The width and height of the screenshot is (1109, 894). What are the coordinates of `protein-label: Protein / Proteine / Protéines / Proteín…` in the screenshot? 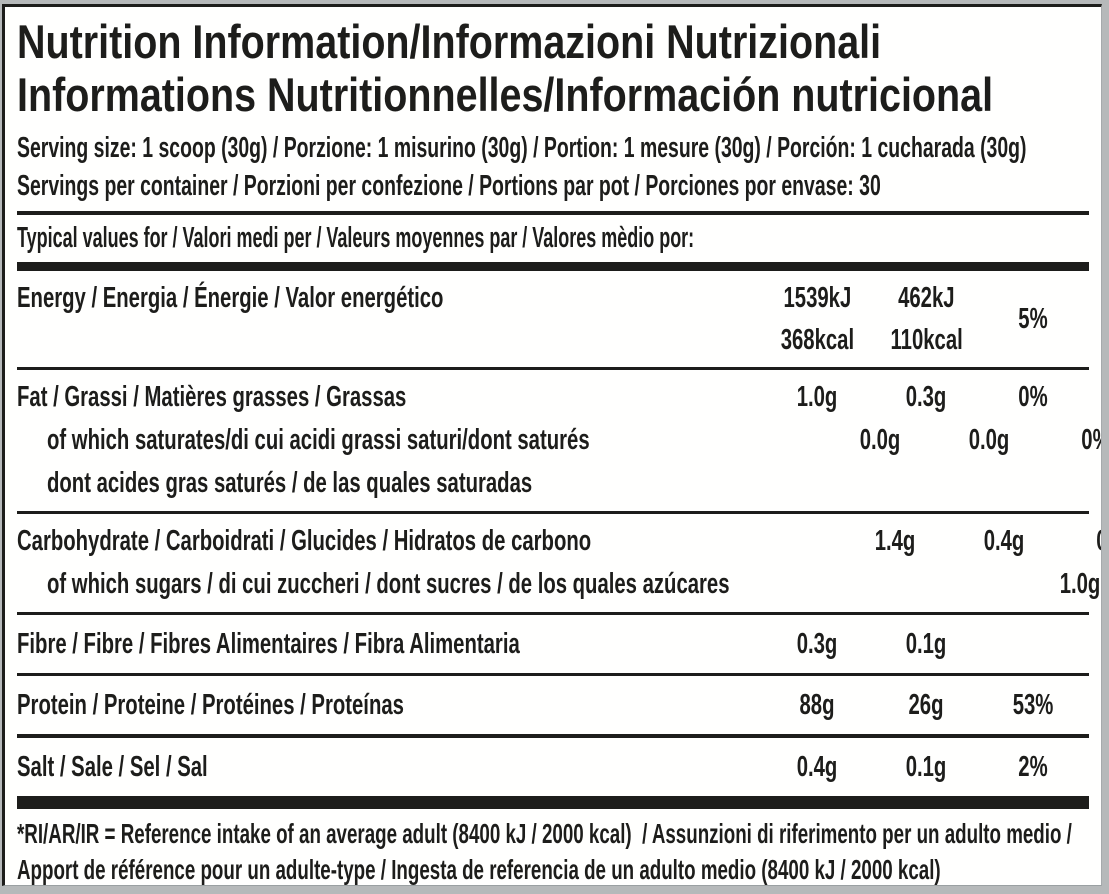 It's located at (210, 704).